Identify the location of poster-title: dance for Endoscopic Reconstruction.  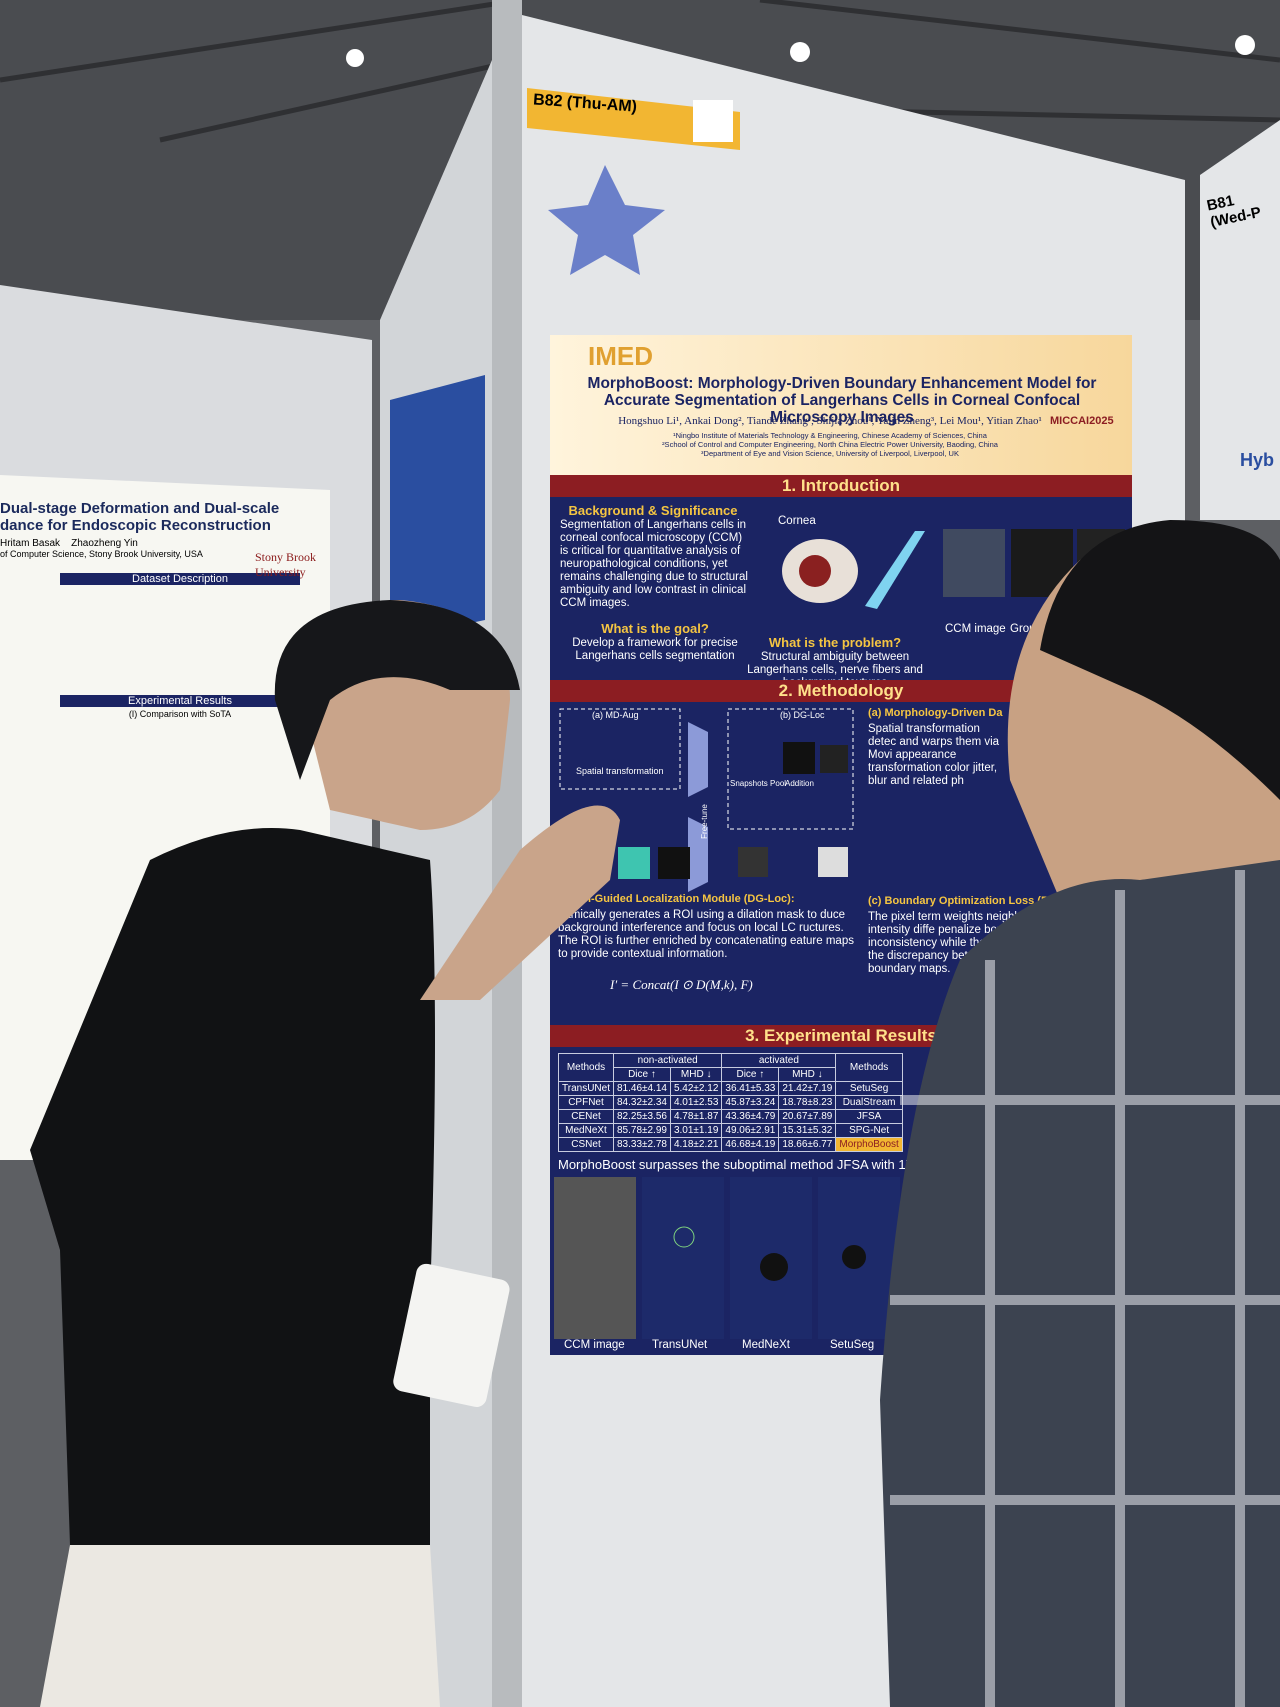
(135, 525).